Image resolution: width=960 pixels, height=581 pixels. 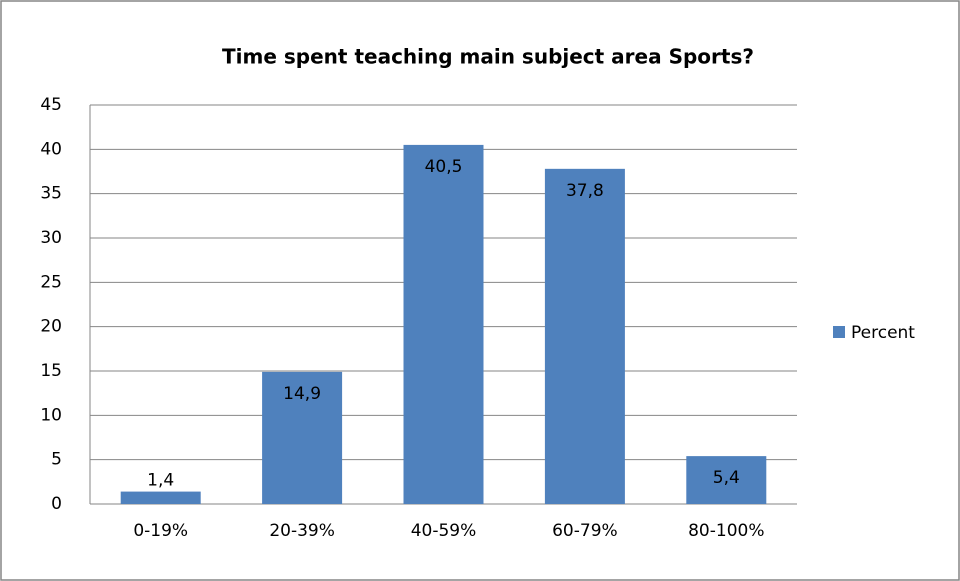 What do you see at coordinates (444, 531) in the screenshot?
I see `x-tick-label: 40-59%` at bounding box center [444, 531].